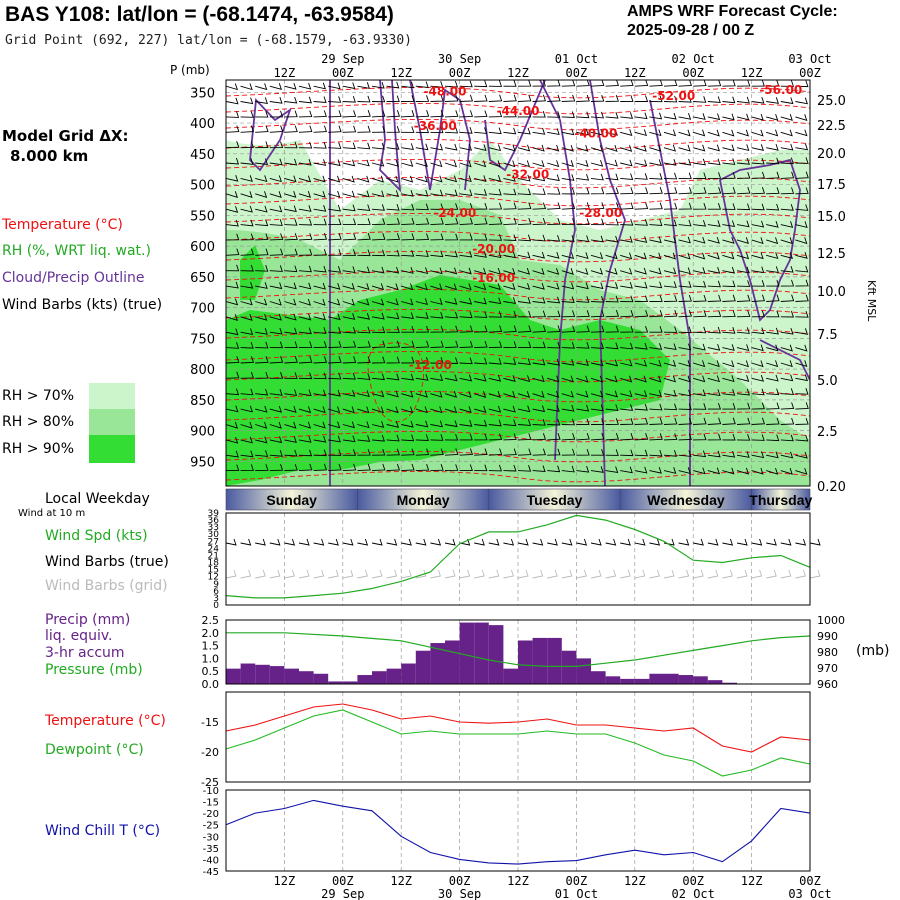  Describe the element at coordinates (518, 743) in the screenshot. I see `dewpoint-line` at that location.